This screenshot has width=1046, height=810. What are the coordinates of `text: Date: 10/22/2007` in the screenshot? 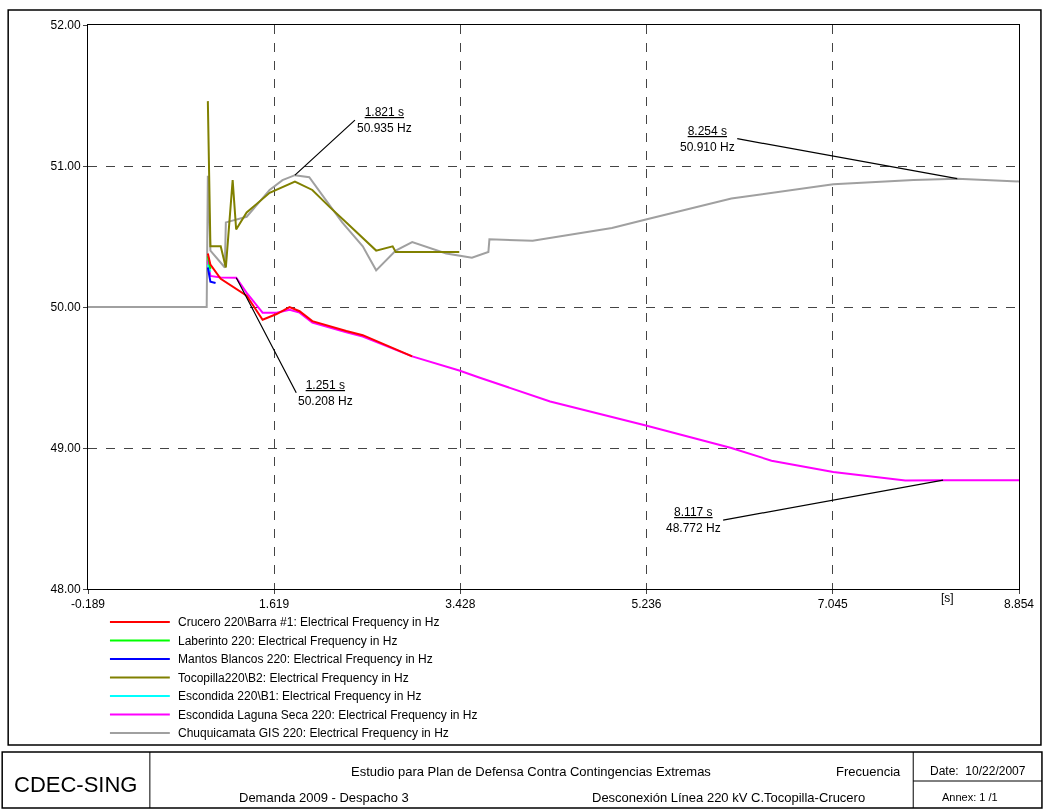 It's located at (978, 771).